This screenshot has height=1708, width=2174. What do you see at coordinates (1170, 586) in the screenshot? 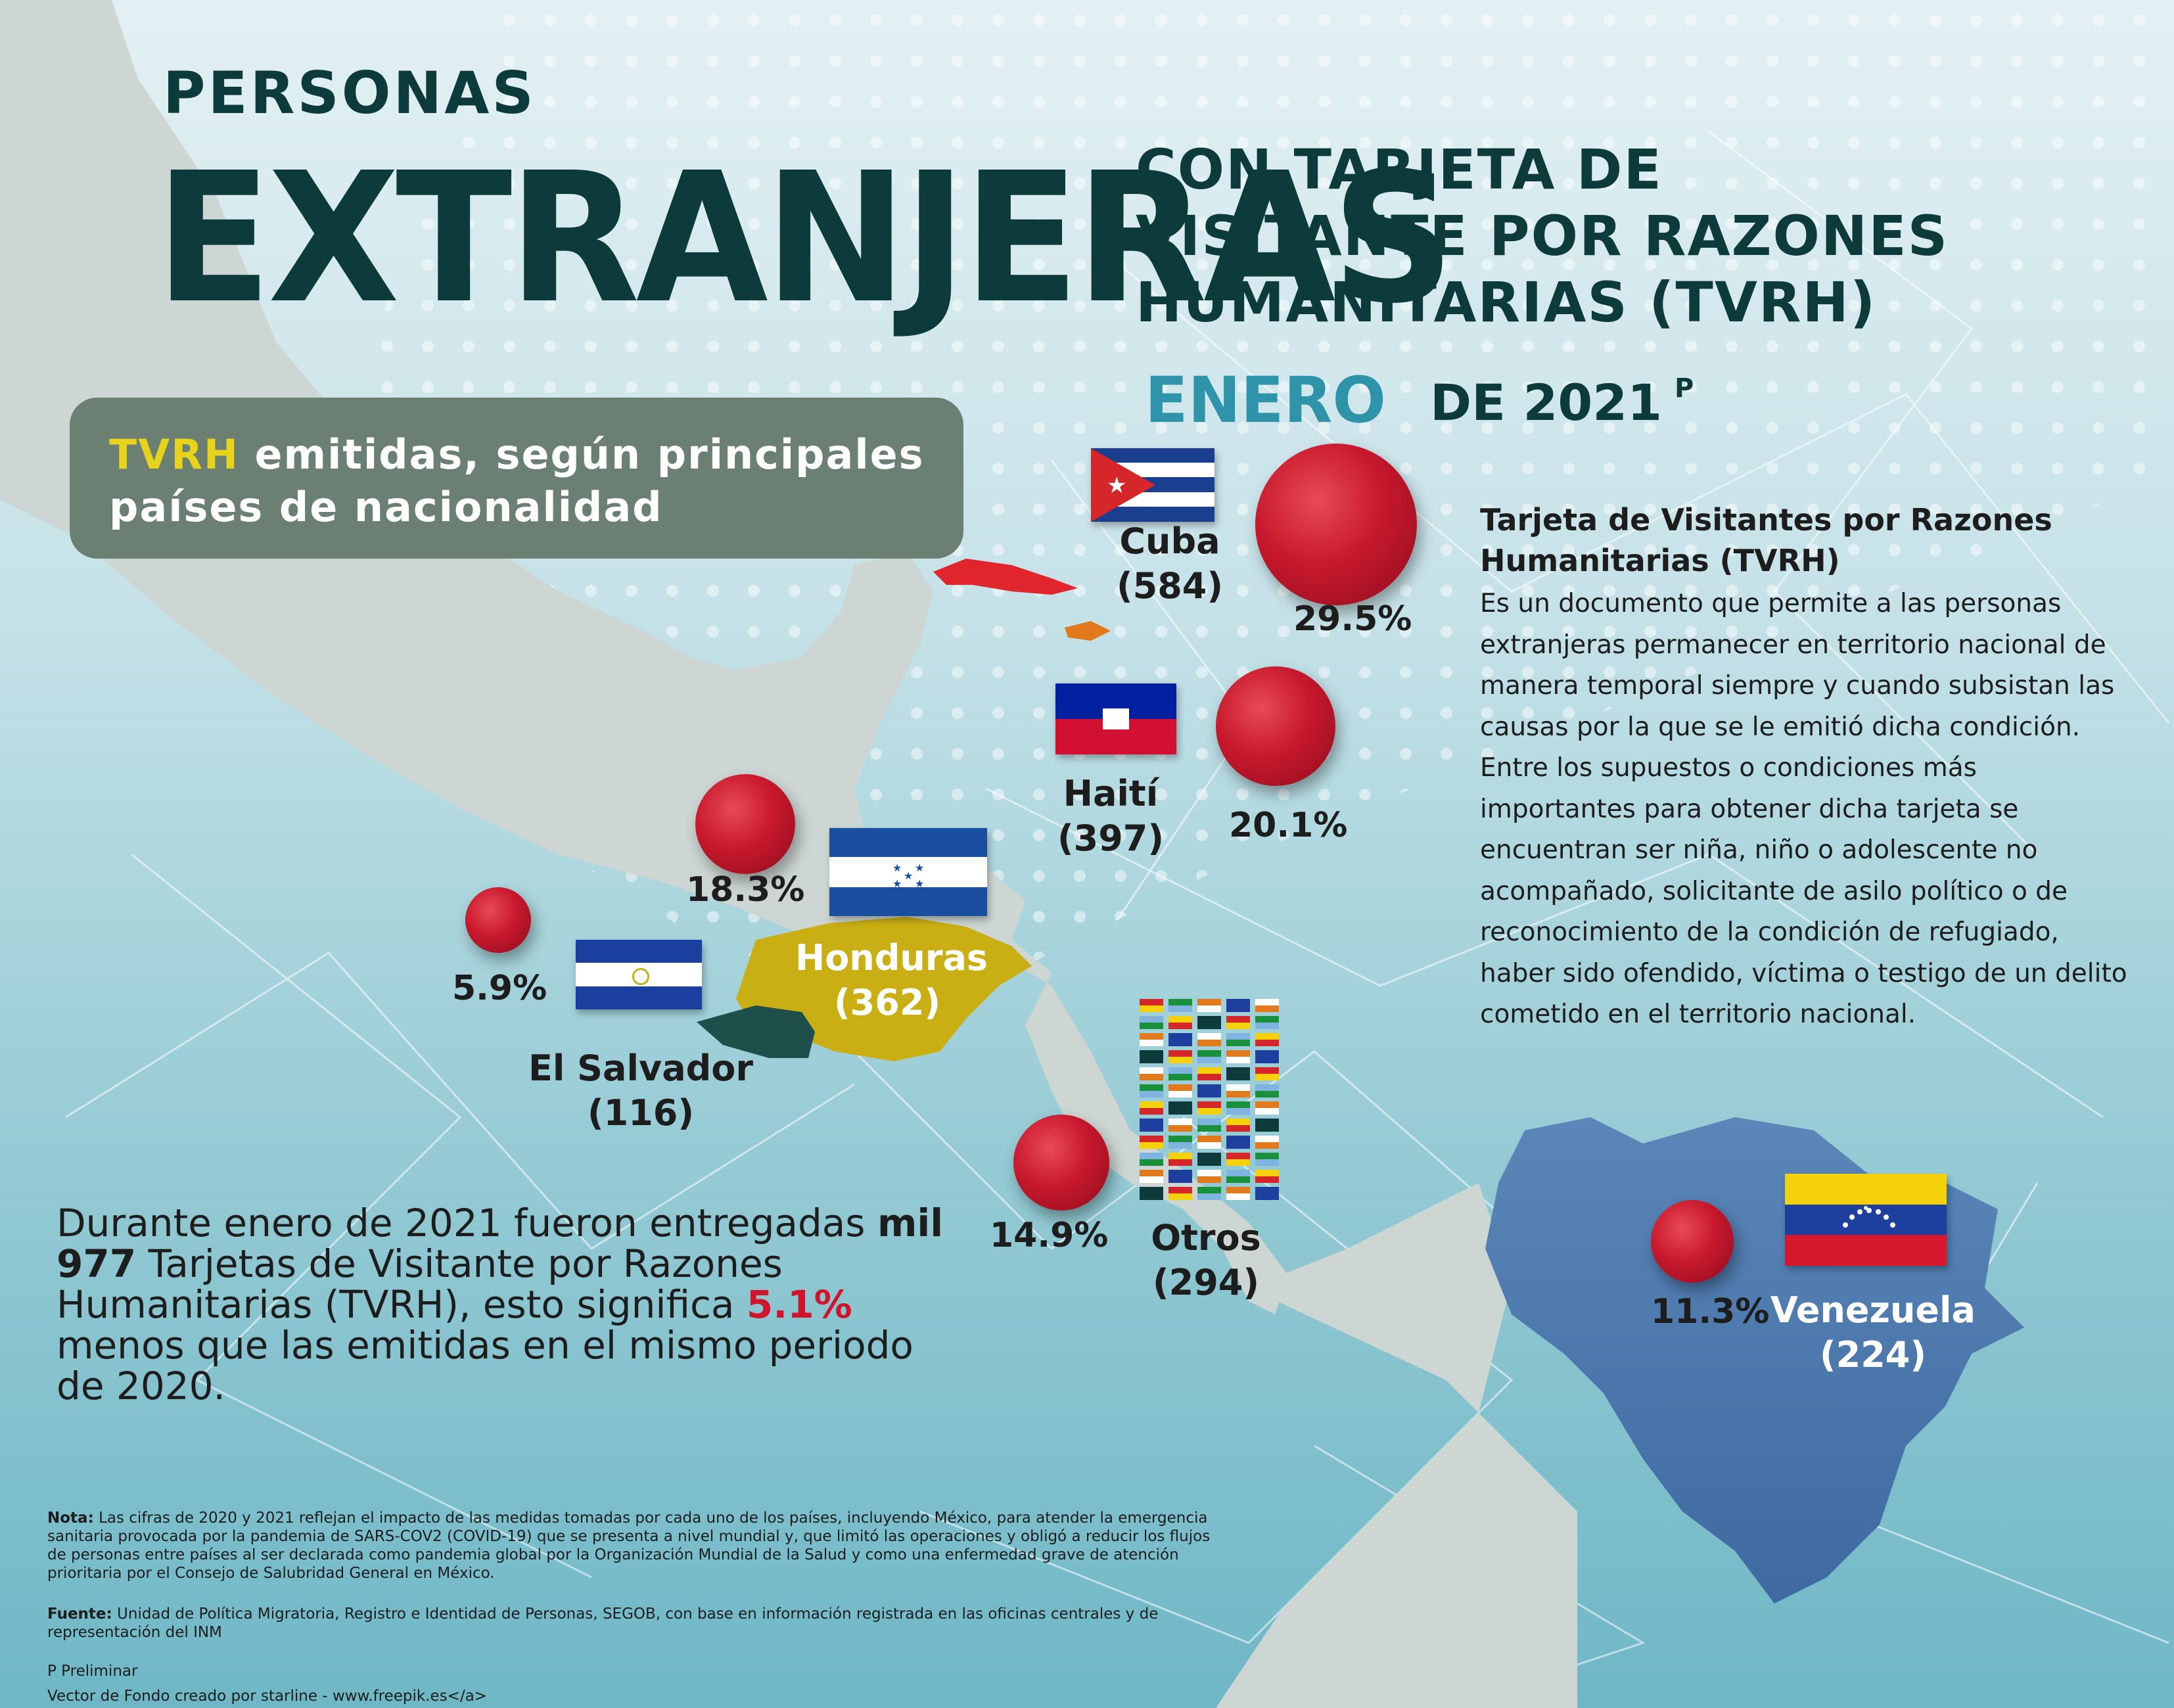
I see `cuba-count: (584)` at bounding box center [1170, 586].